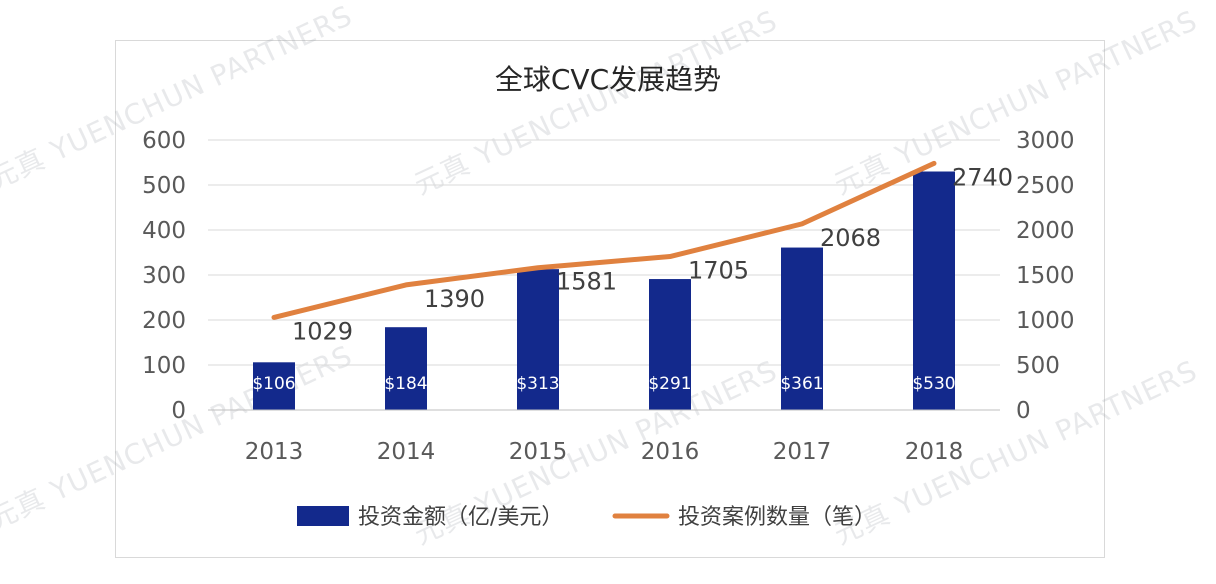 Image resolution: width=1216 pixels, height=584 pixels. Describe the element at coordinates (1045, 141) in the screenshot. I see `y-right-tick-label: 3000` at that location.